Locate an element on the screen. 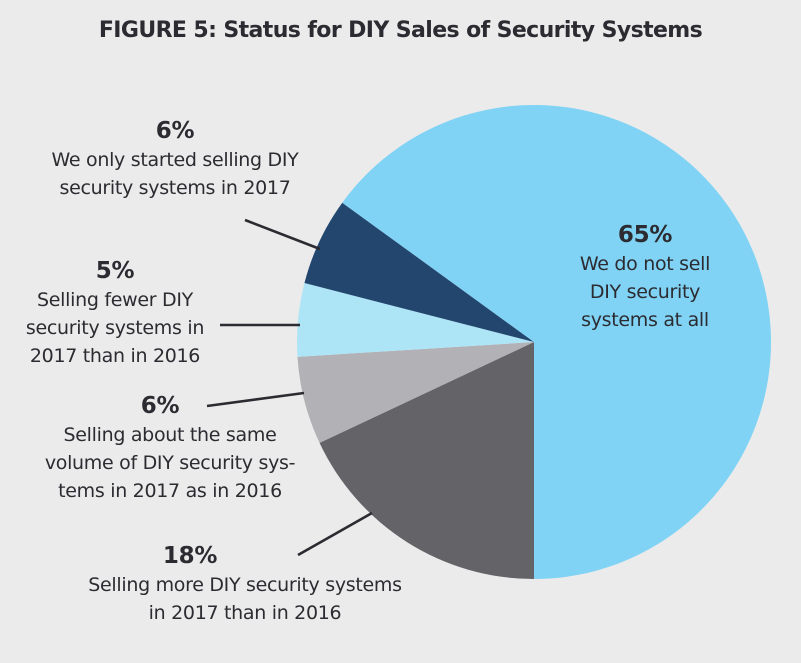 The height and width of the screenshot is (663, 801). pct-started-2017: 6% is located at coordinates (175, 131).